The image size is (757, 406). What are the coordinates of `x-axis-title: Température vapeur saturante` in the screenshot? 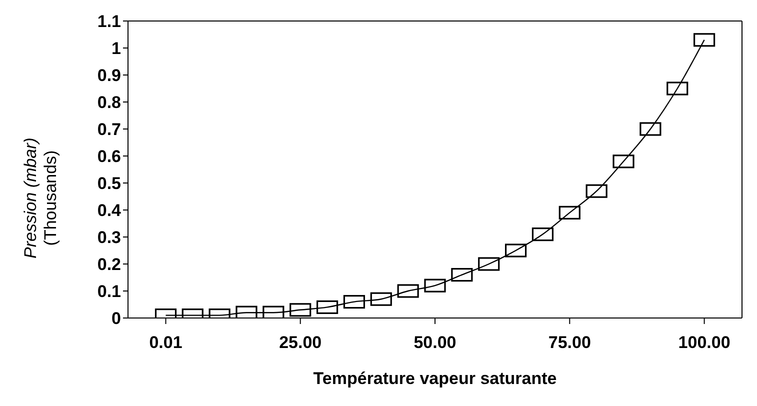 It's located at (435, 378).